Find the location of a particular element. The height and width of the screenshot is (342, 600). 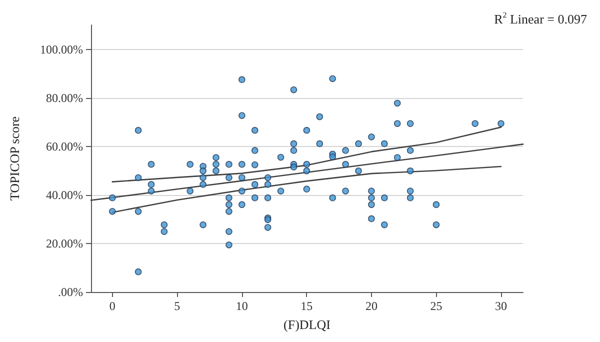

line-series is located at coordinates (307, 172).